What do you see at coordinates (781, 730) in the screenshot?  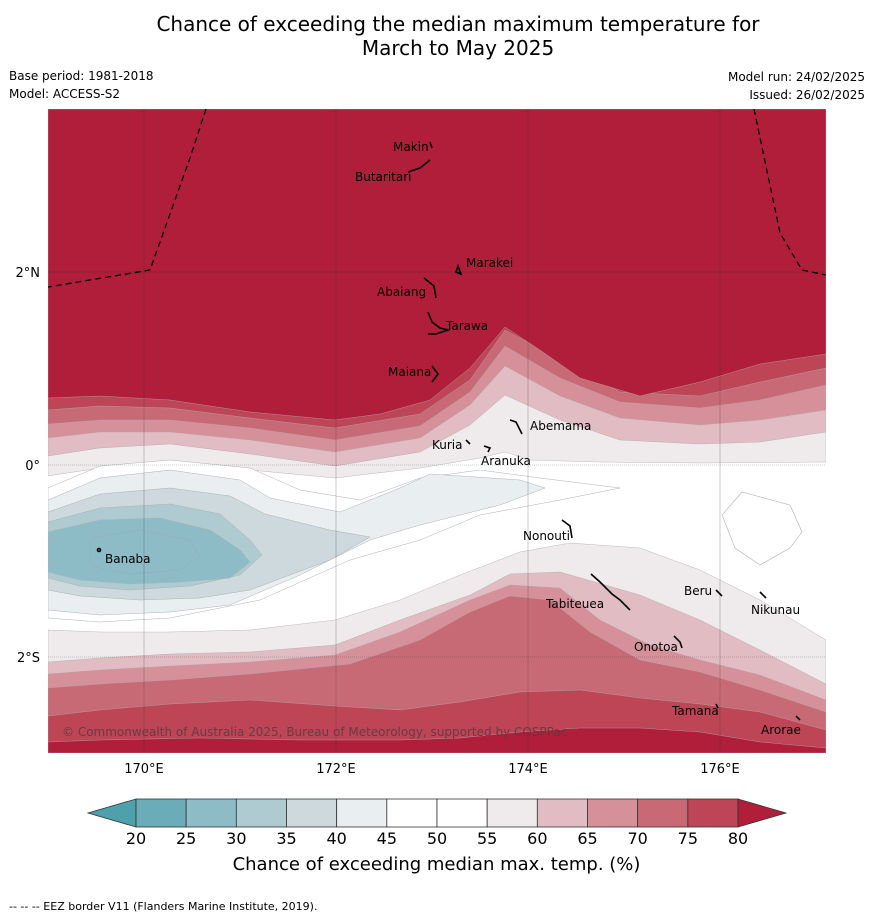 I see `label-arorae: Arorae` at bounding box center [781, 730].